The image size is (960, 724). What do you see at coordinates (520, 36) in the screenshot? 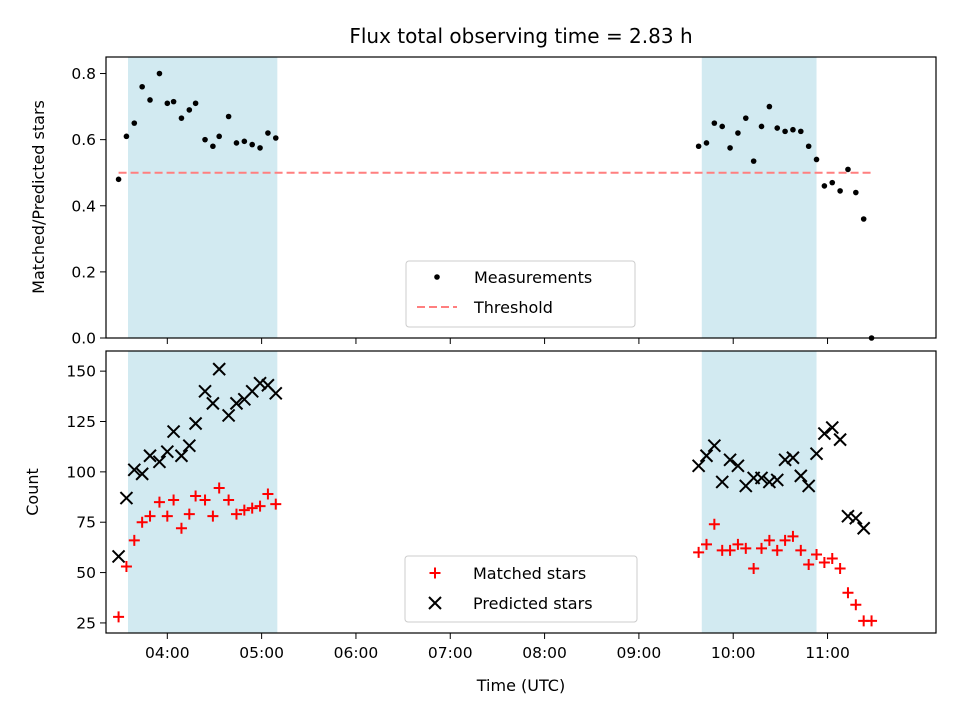
I see `chart-title: Flux total observing time = 2.83 h` at bounding box center [520, 36].